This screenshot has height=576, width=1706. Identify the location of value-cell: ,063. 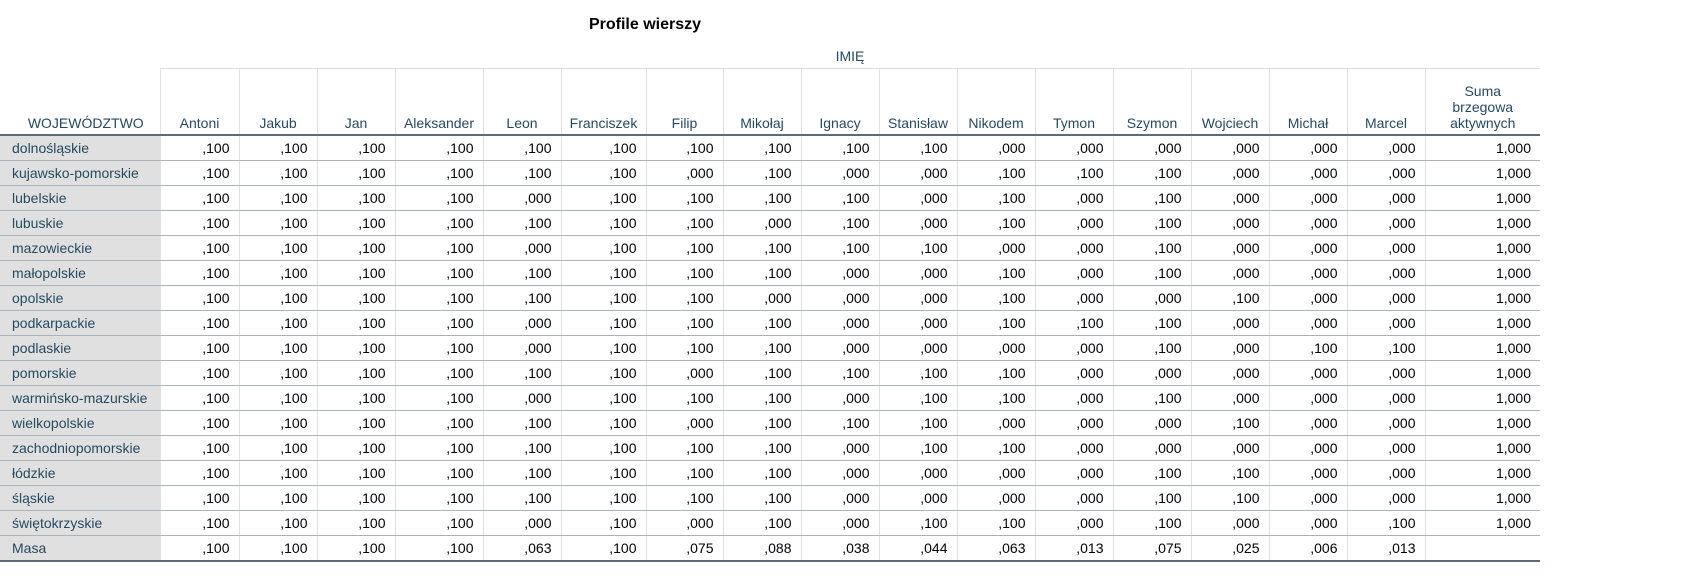
(995, 548).